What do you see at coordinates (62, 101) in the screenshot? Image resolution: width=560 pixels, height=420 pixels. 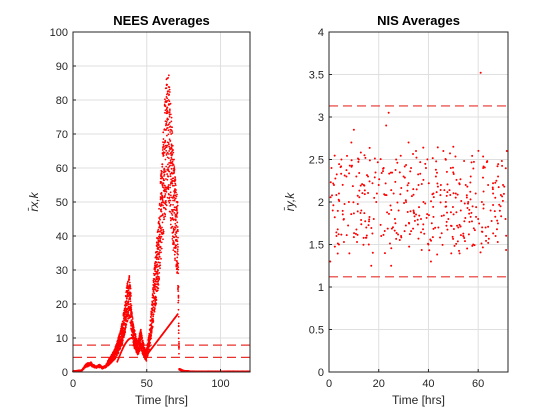 I see `y-tick-label: 80` at bounding box center [62, 101].